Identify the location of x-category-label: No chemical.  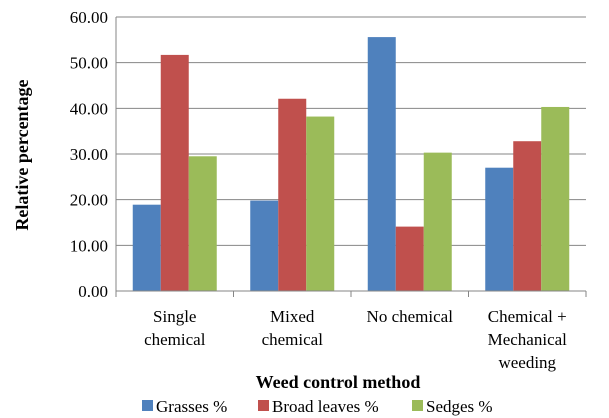
(410, 316).